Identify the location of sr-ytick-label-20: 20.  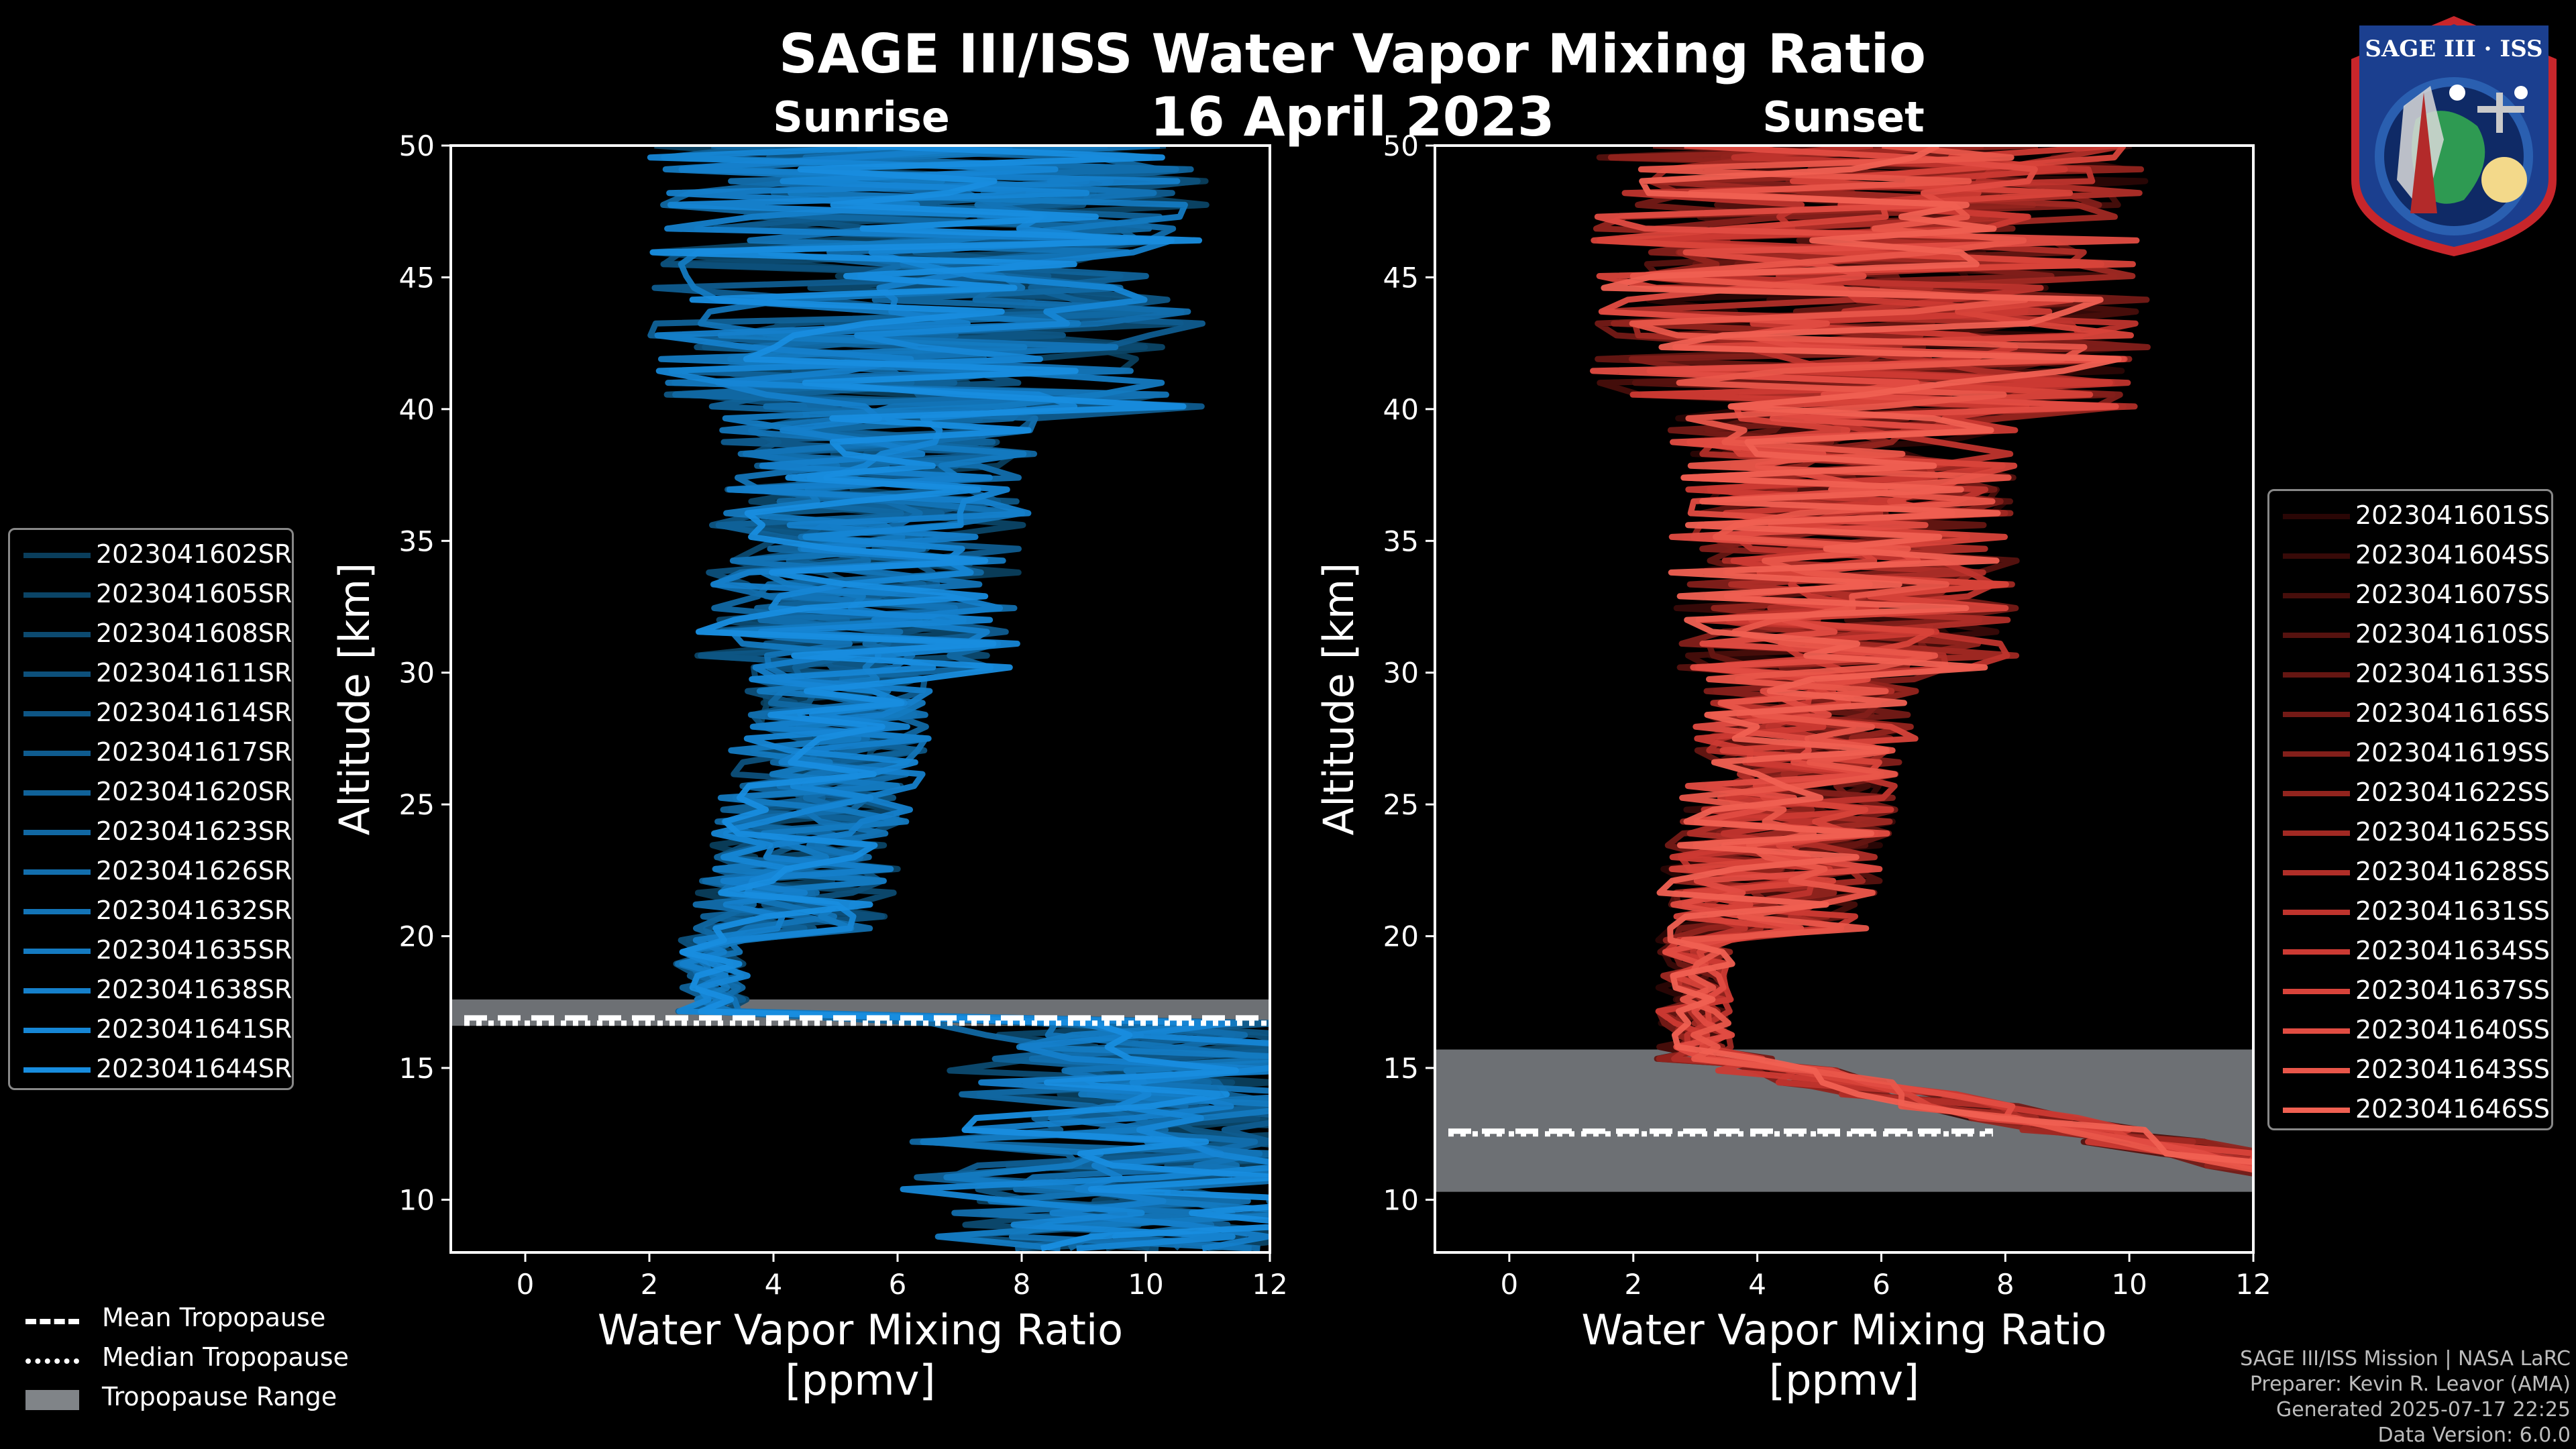
(417, 936).